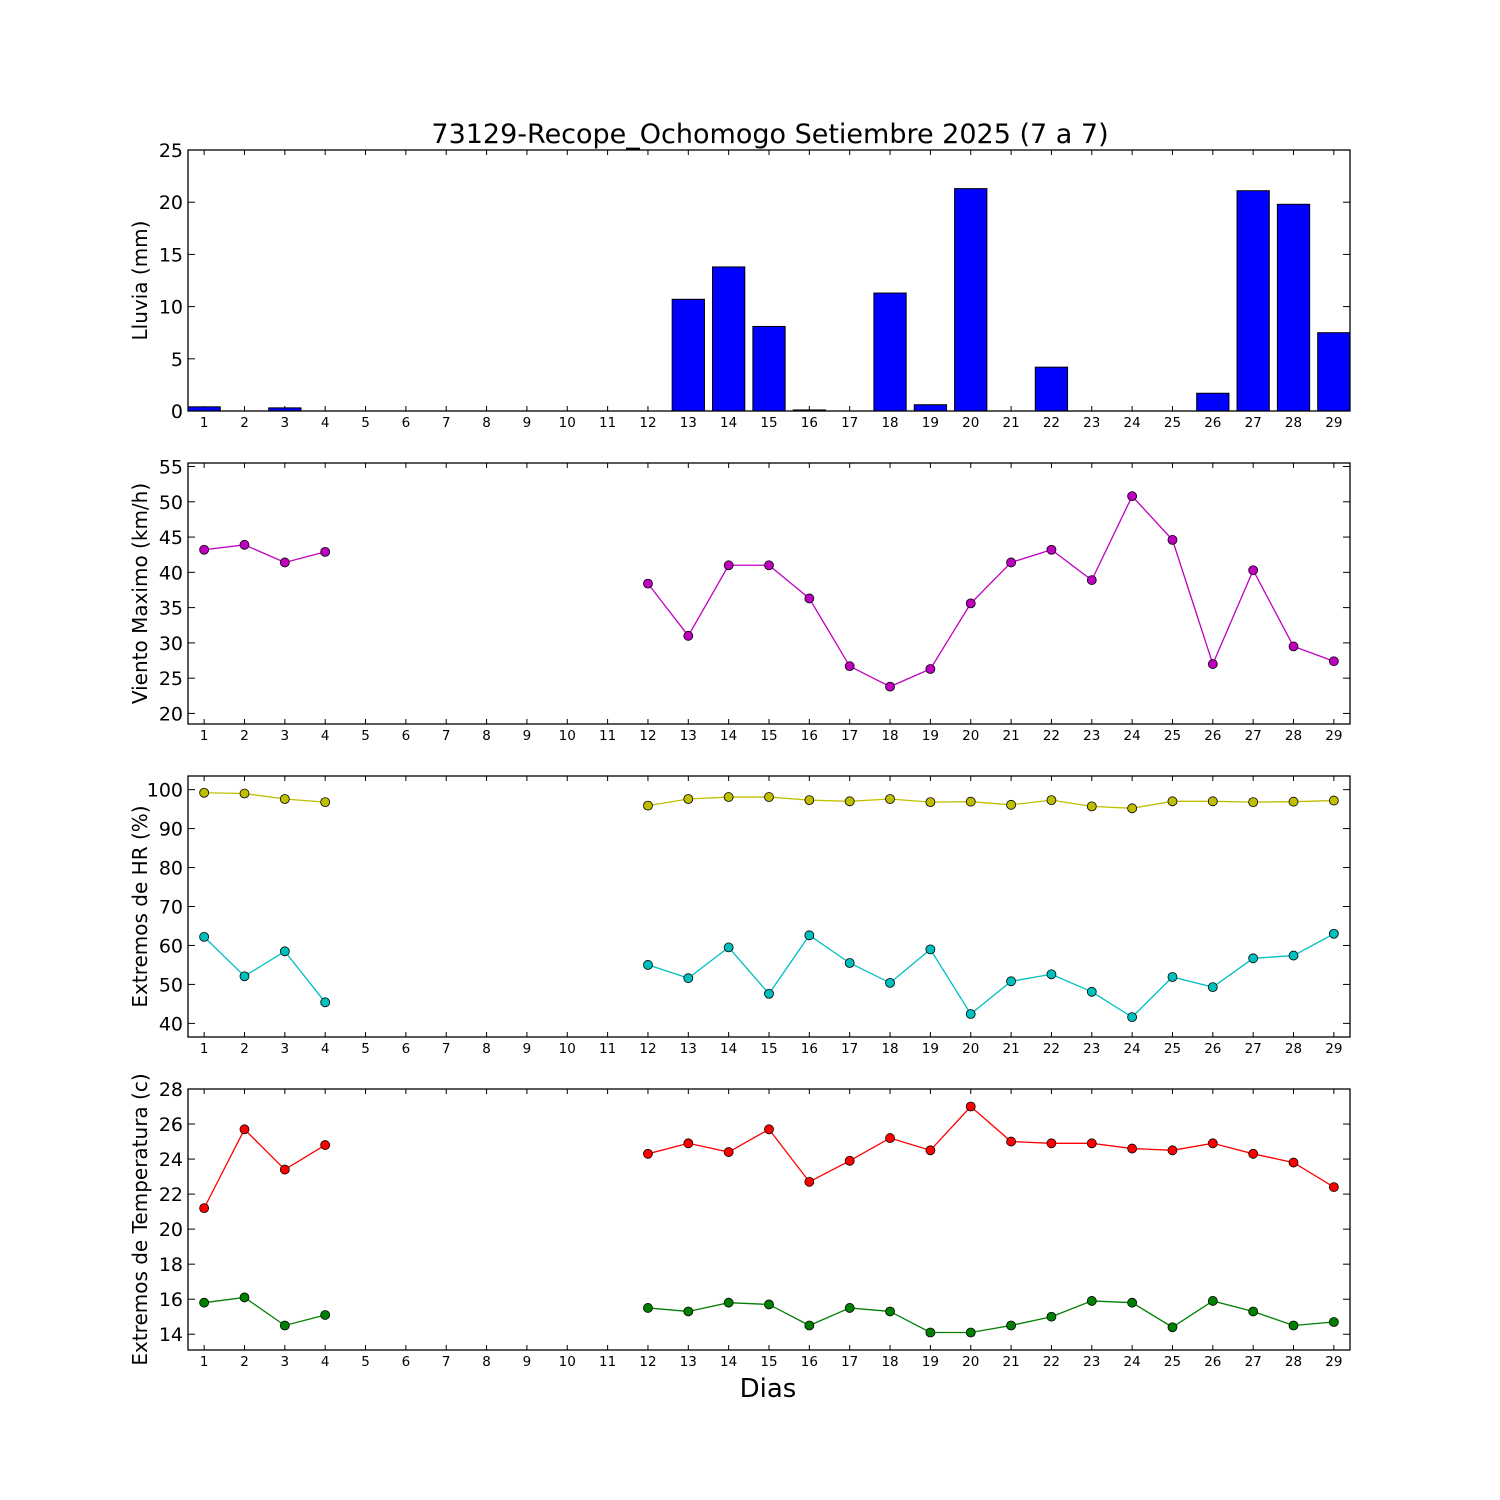 Image resolution: width=1500 pixels, height=1500 pixels. Describe the element at coordinates (688, 1362) in the screenshot. I see `x-tick-label: 13` at that location.